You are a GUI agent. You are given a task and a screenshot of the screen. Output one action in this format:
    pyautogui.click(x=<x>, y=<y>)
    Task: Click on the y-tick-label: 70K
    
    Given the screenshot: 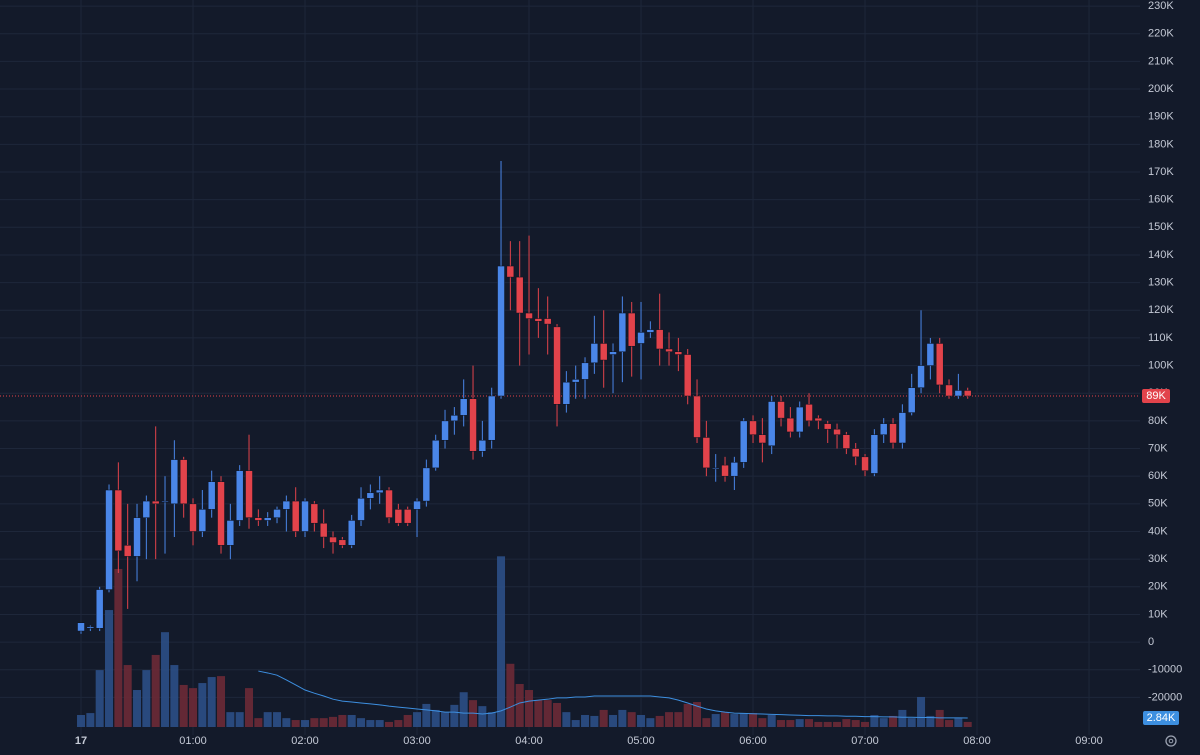 What is the action you would take?
    pyautogui.click(x=1158, y=448)
    